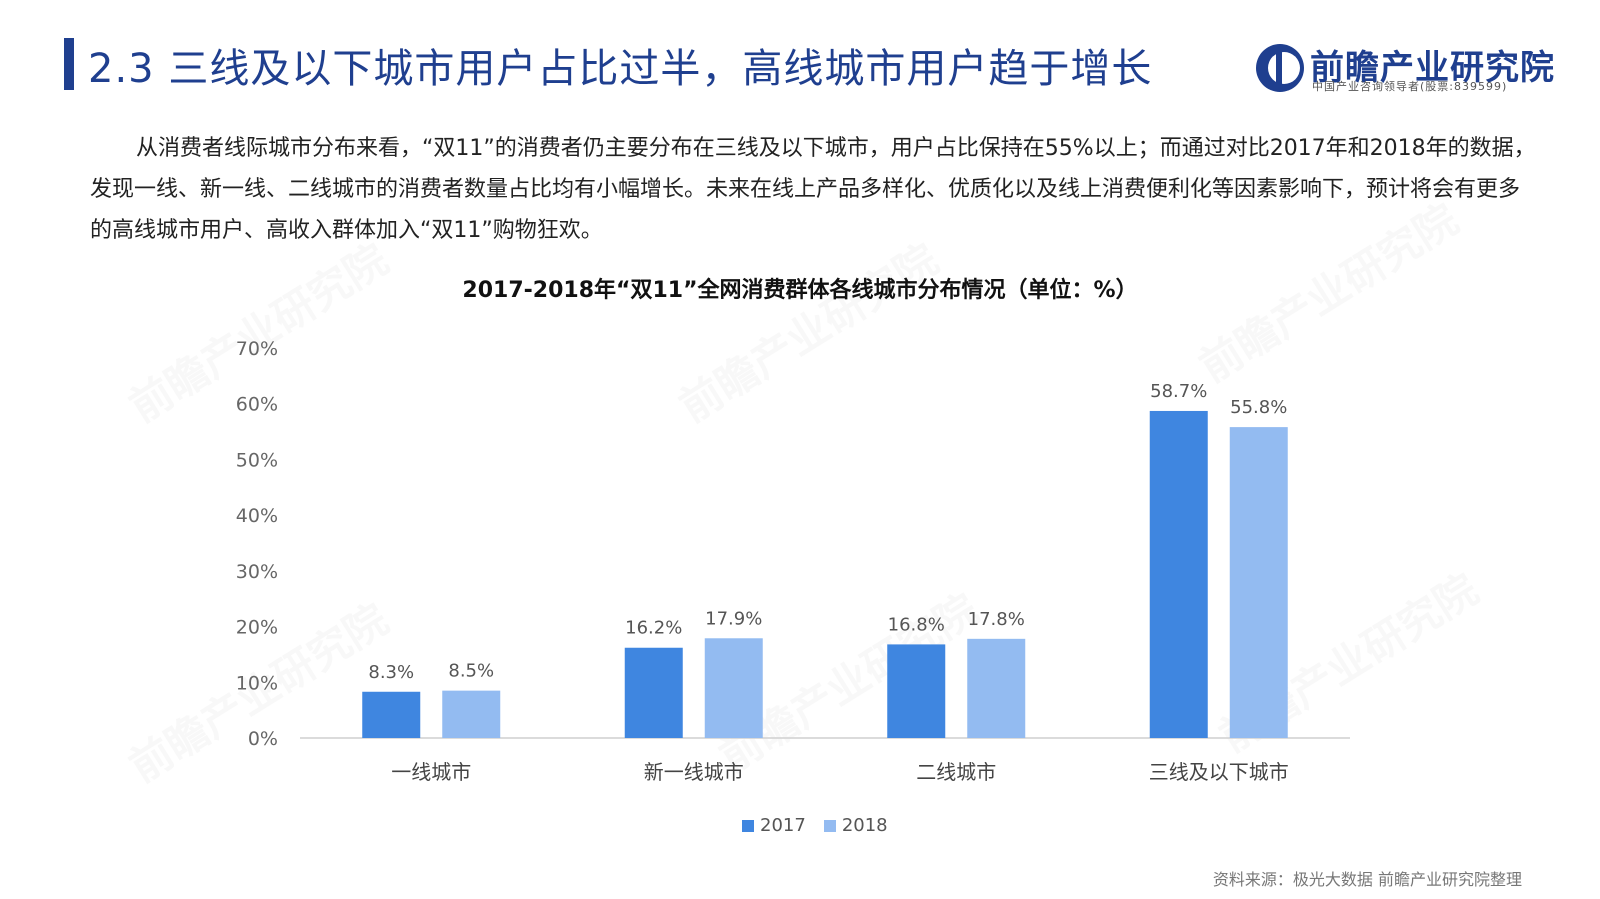 This screenshot has width=1600, height=899. Describe the element at coordinates (653, 628) in the screenshot. I see `data-label: 16.2%` at that location.